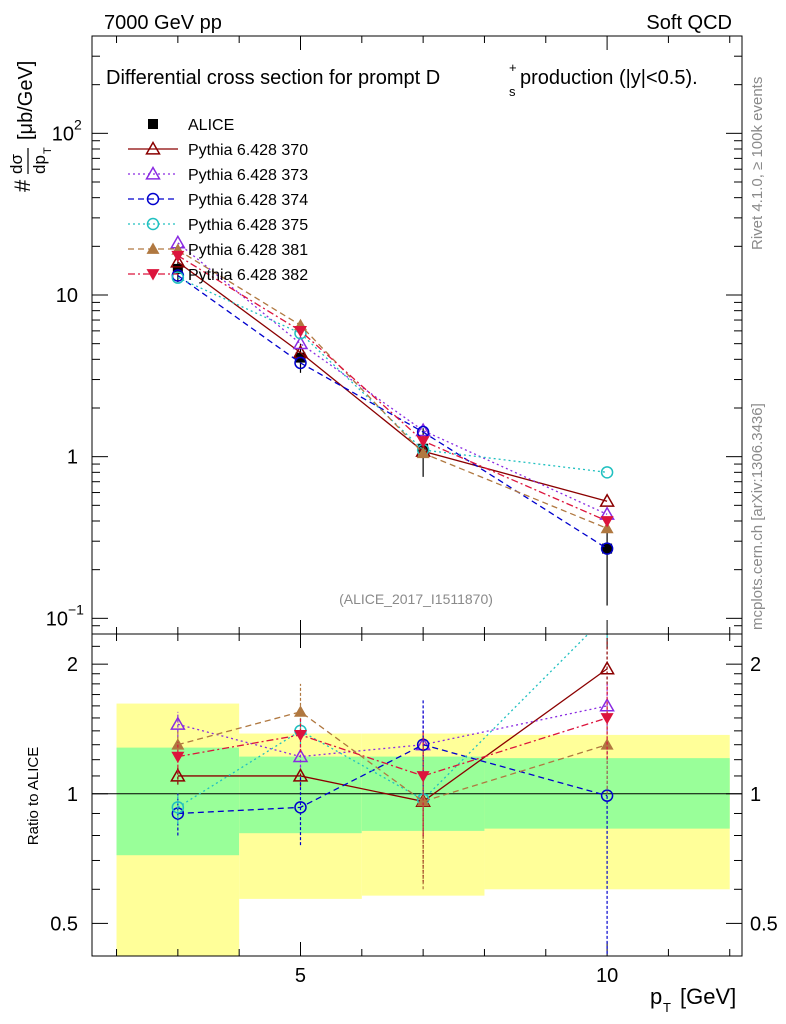 This screenshot has width=786, height=1024. What do you see at coordinates (392, 747) in the screenshot?
I see `series-6-ratio-line` at bounding box center [392, 747].